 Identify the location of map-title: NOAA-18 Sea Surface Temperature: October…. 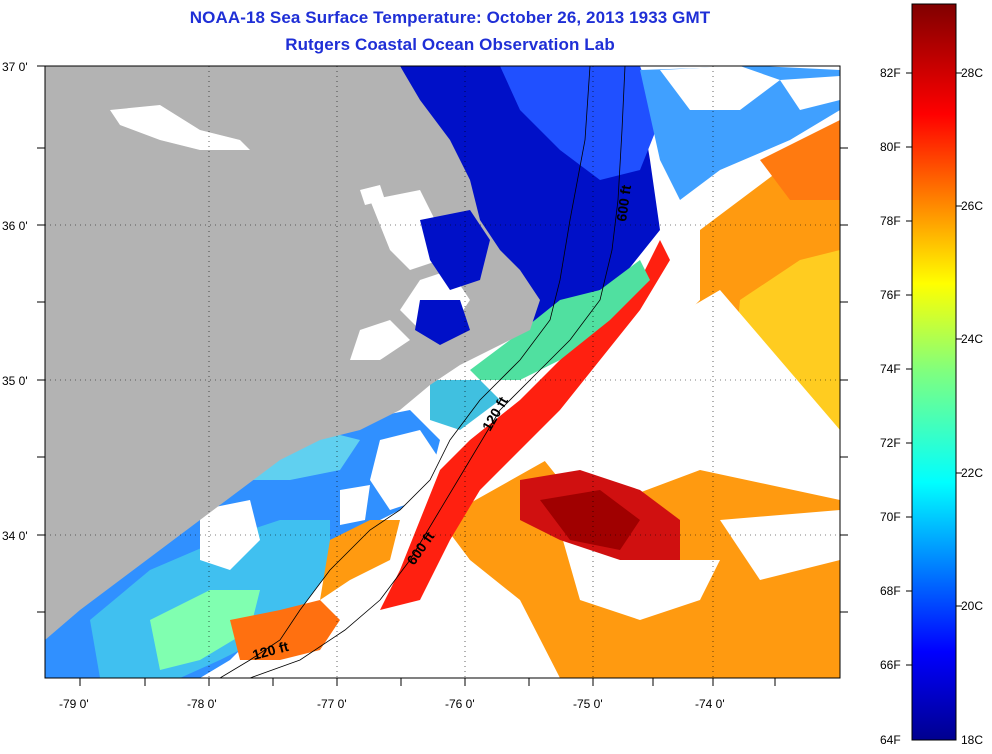
(450, 17).